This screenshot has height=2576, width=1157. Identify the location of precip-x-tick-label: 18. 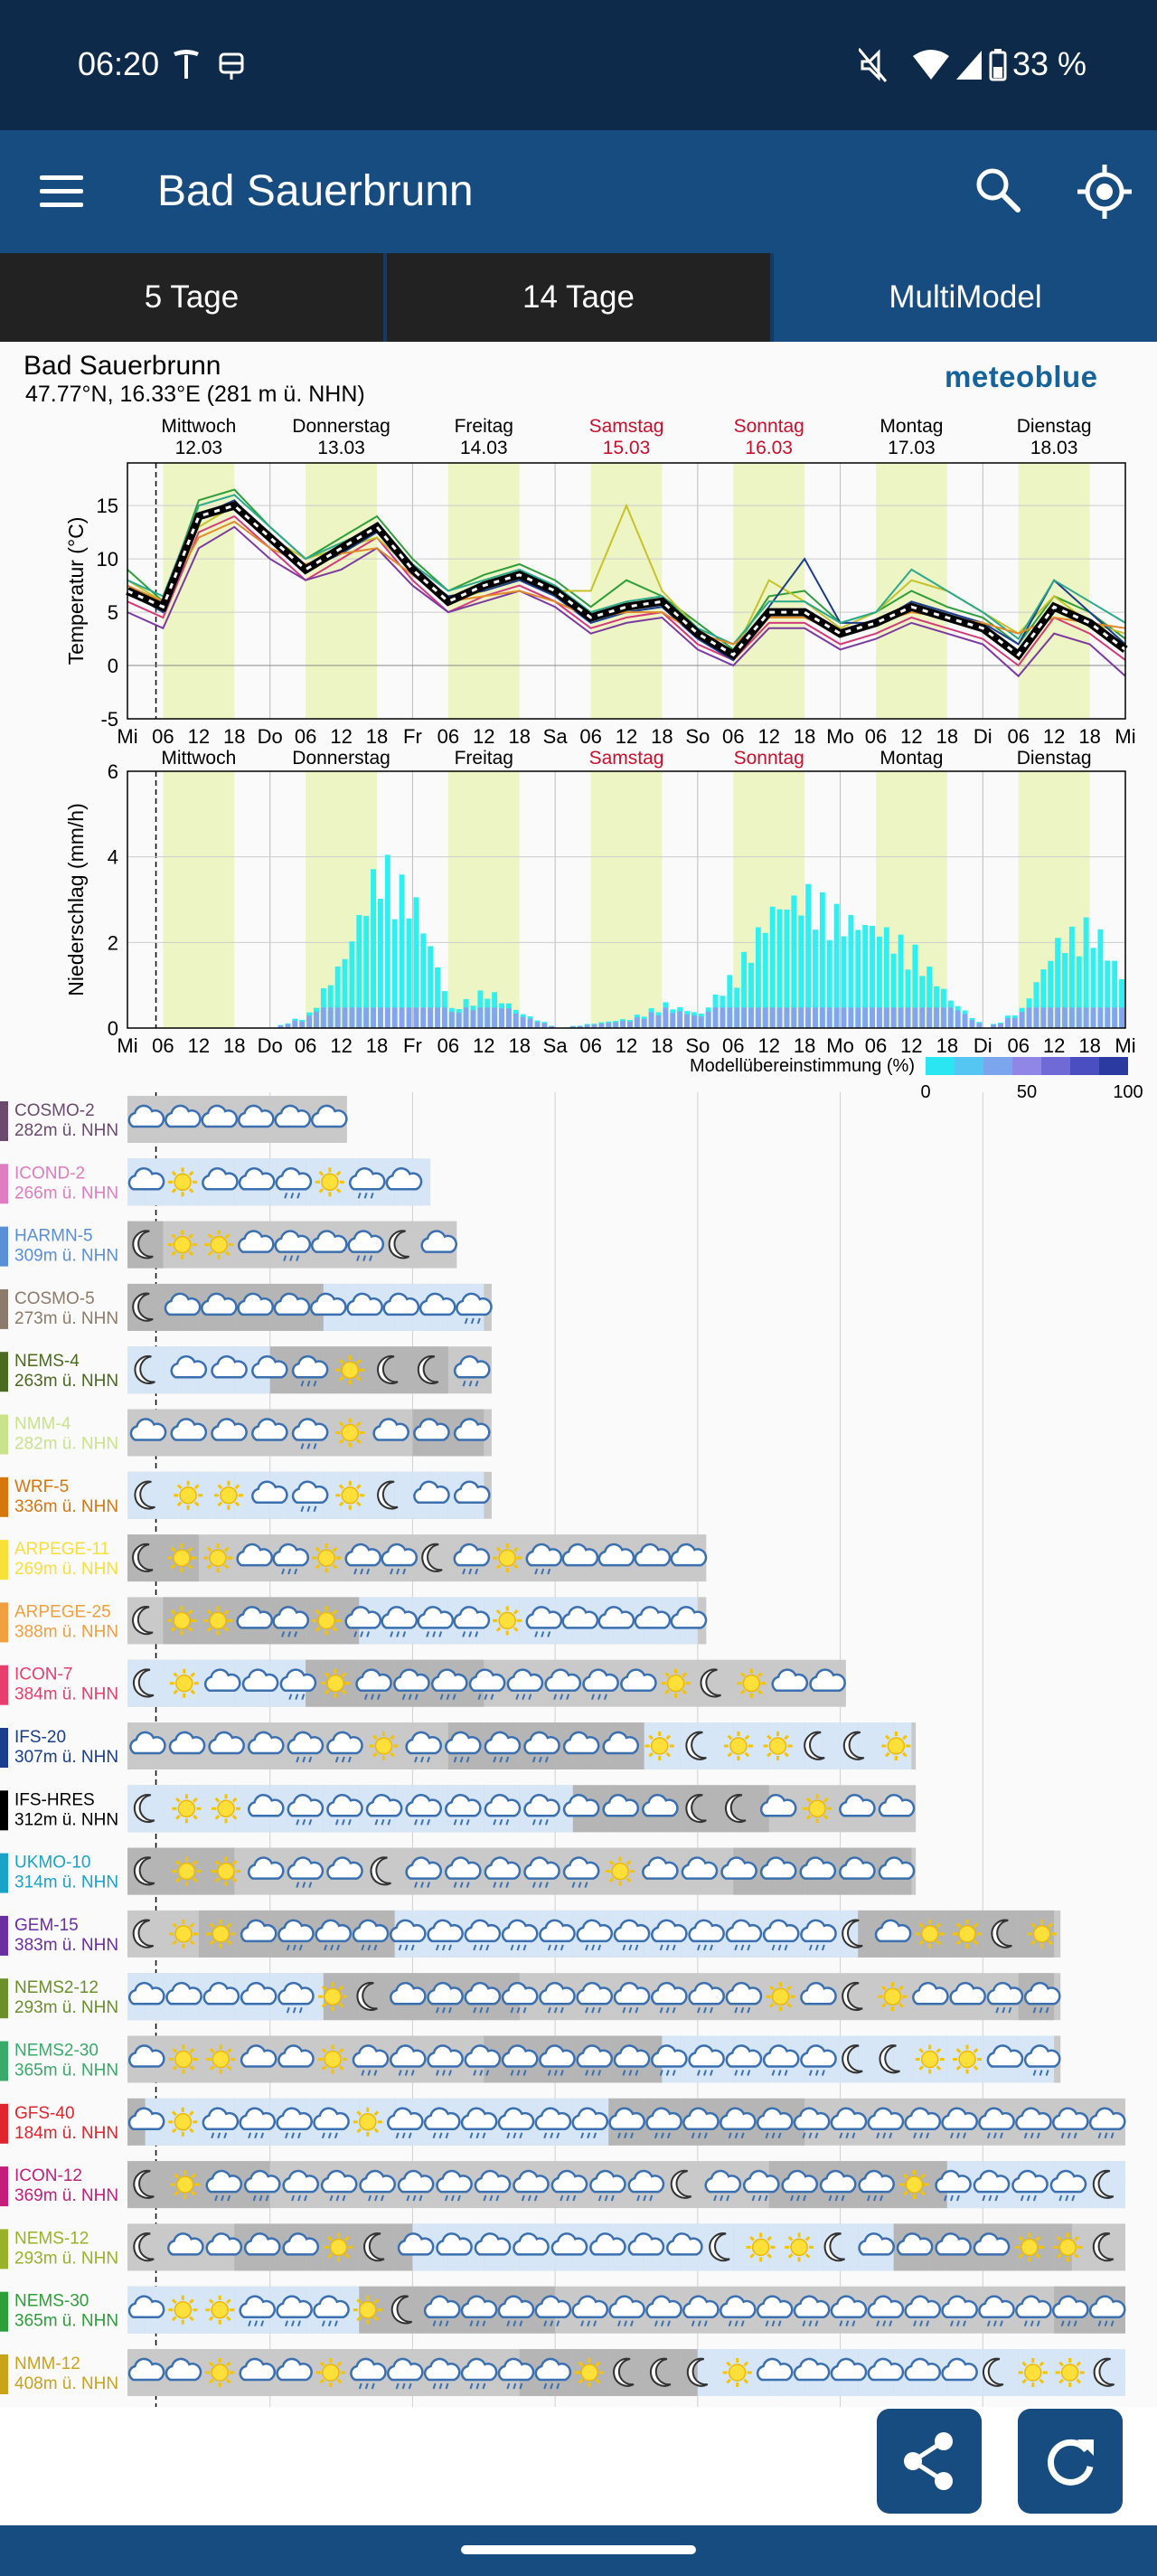
(947, 1045).